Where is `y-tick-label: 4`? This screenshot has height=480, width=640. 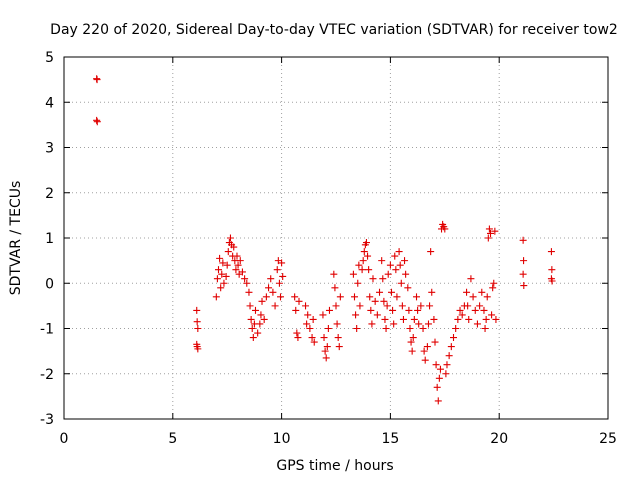
y-tick-label: 4 is located at coordinates (49, 103).